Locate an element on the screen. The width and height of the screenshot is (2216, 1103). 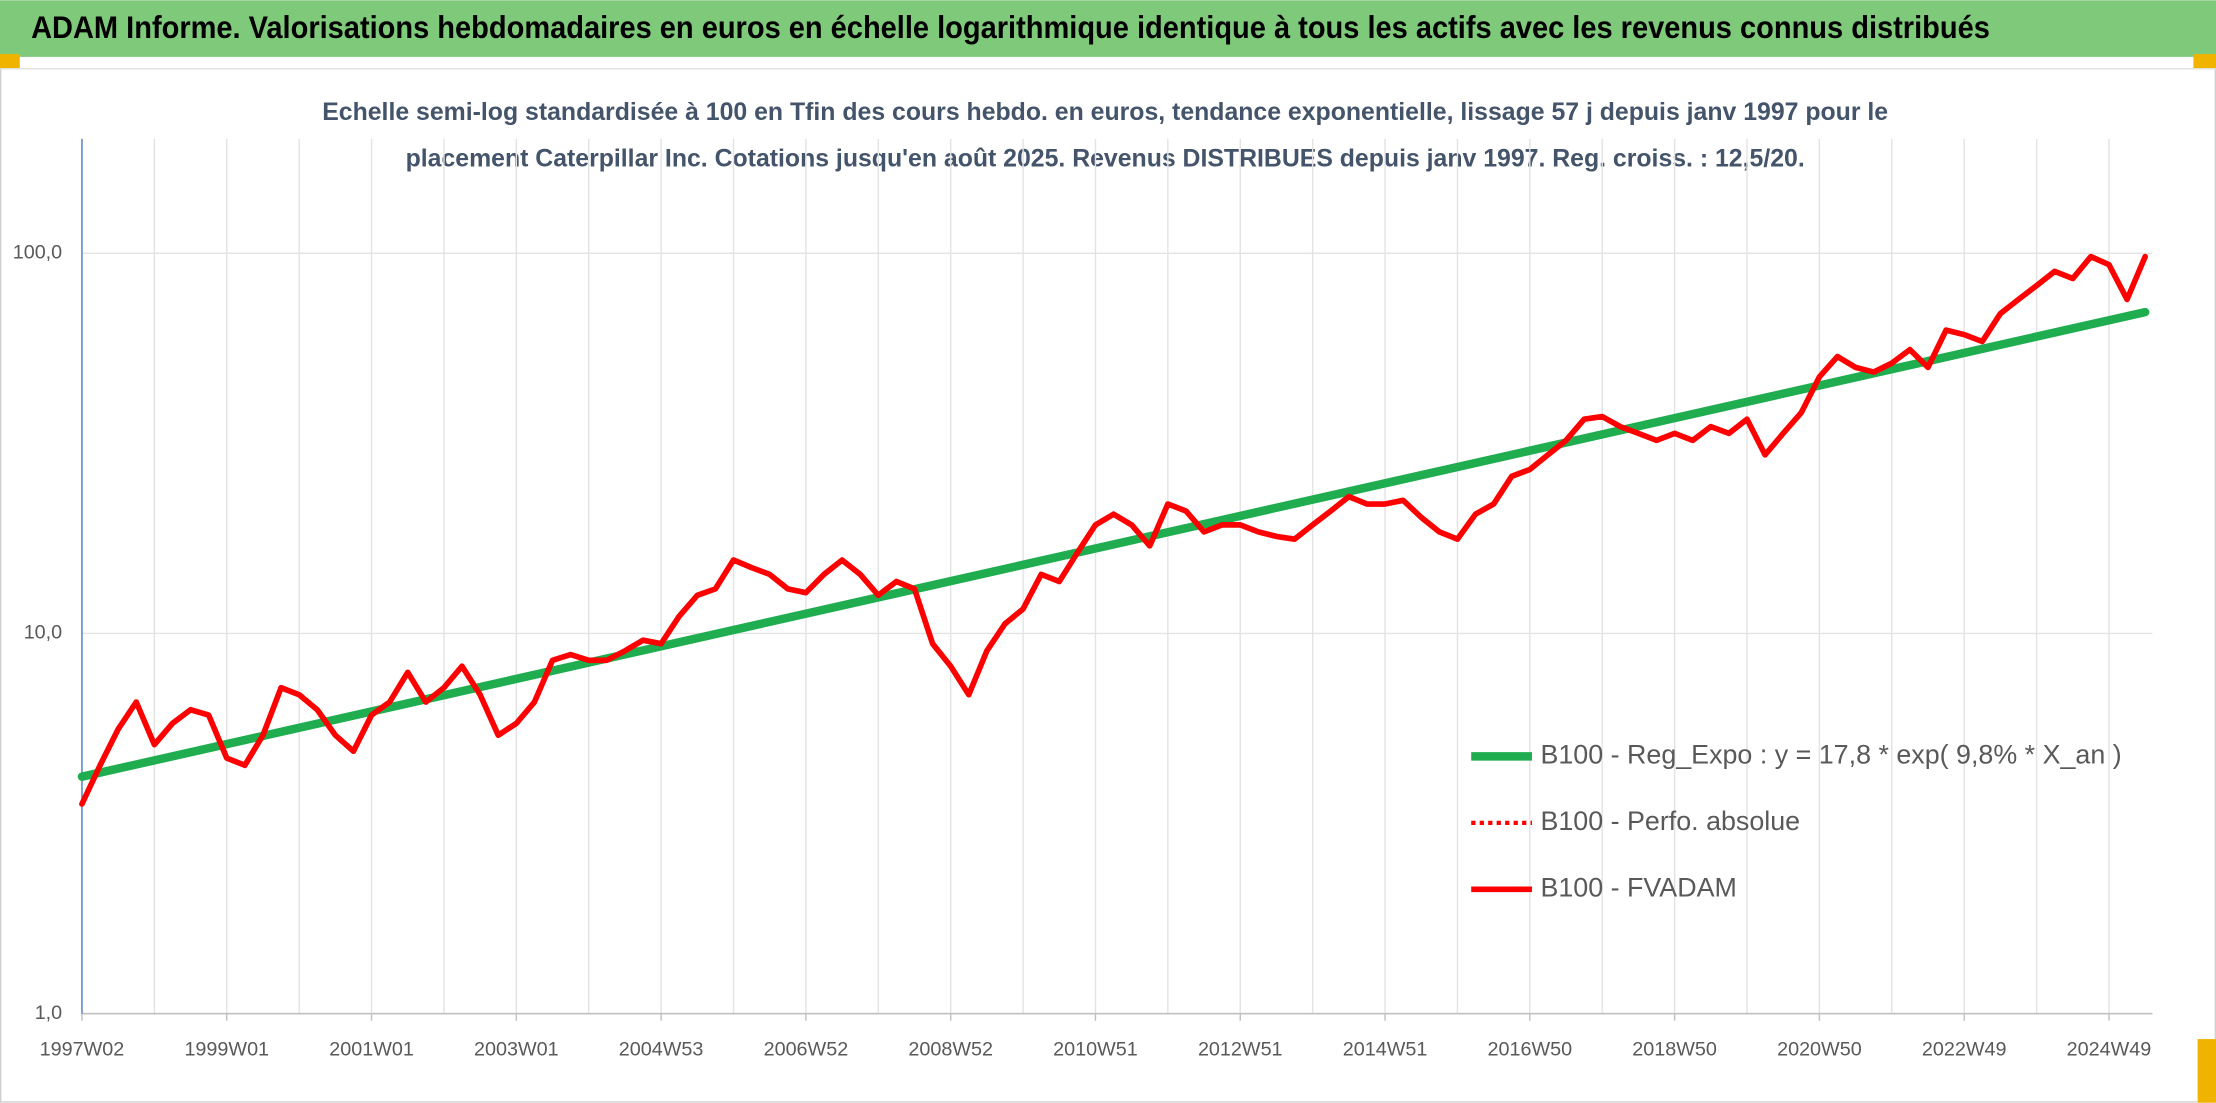
legend-label: B100 - Perfo. absolue is located at coordinates (1670, 821).